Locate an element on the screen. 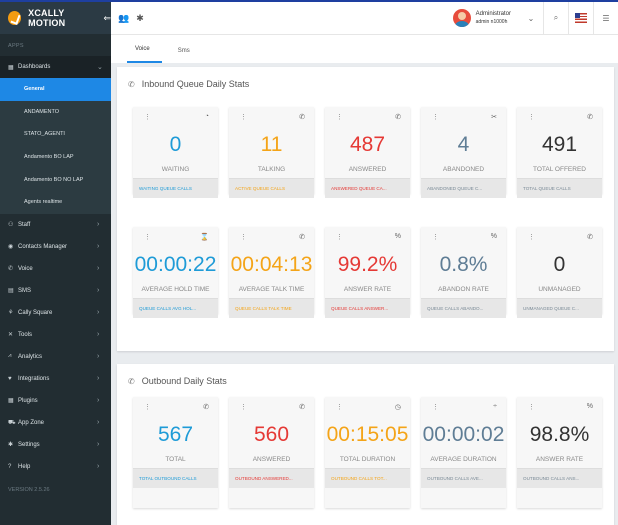  avatar is located at coordinates (461, 18).